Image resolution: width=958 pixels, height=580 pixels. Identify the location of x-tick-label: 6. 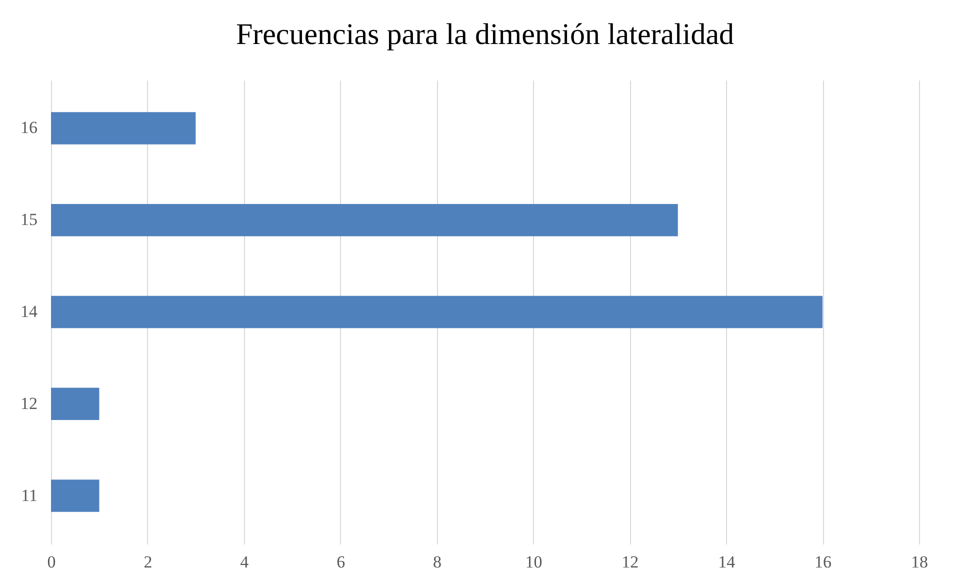
(341, 562).